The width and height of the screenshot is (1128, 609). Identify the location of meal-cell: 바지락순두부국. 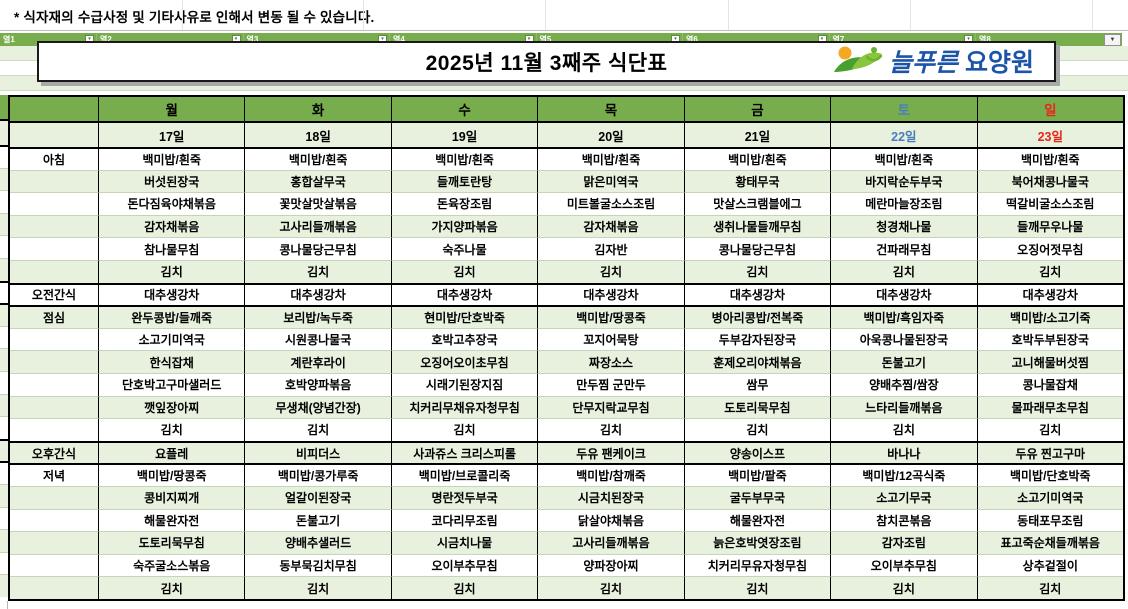
(903, 181).